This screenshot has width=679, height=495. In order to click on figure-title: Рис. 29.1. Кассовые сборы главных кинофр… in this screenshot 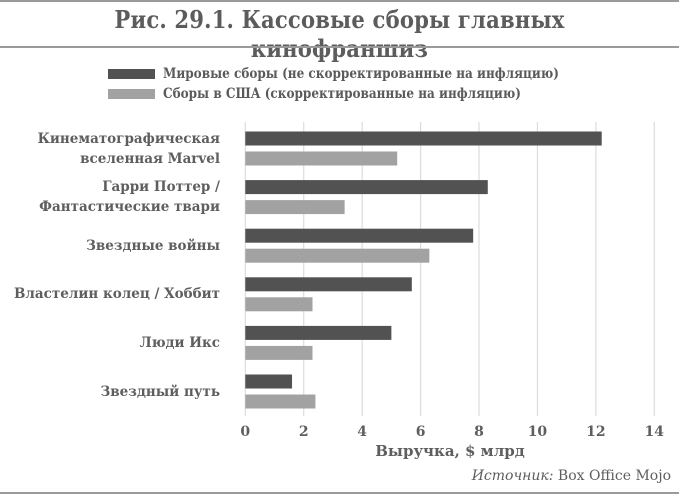, I will do `click(339, 34)`.